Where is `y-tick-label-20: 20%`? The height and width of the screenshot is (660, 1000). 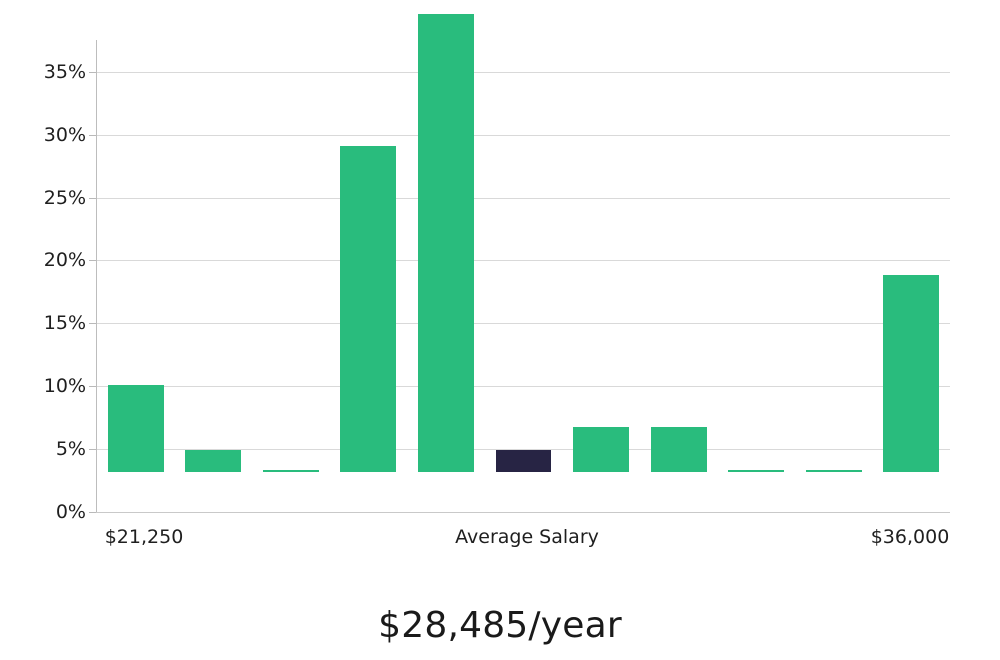 y-tick-label-20: 20% is located at coordinates (64, 260).